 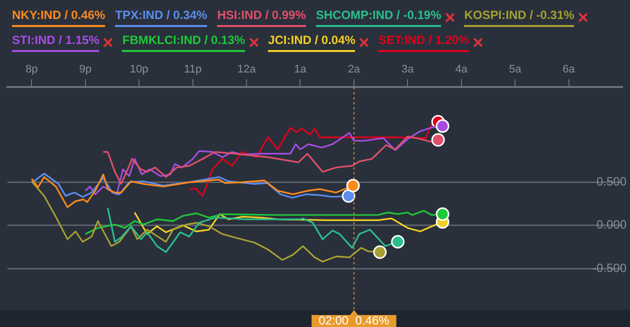 What do you see at coordinates (312, 40) in the screenshot?
I see `text: JCI:IND / 0.04%` at bounding box center [312, 40].